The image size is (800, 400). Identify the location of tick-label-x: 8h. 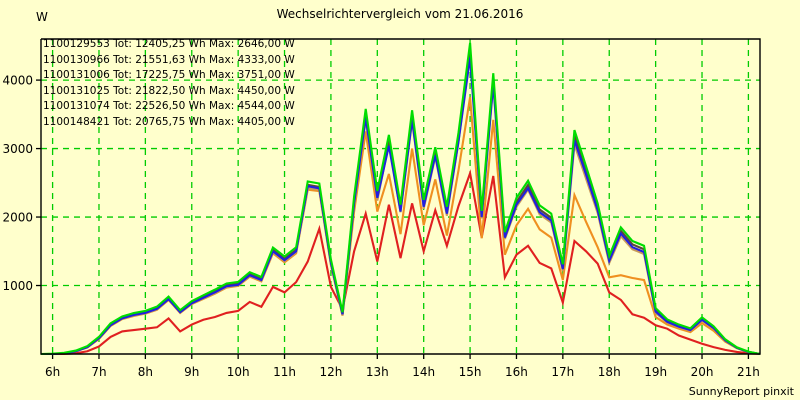
(145, 372).